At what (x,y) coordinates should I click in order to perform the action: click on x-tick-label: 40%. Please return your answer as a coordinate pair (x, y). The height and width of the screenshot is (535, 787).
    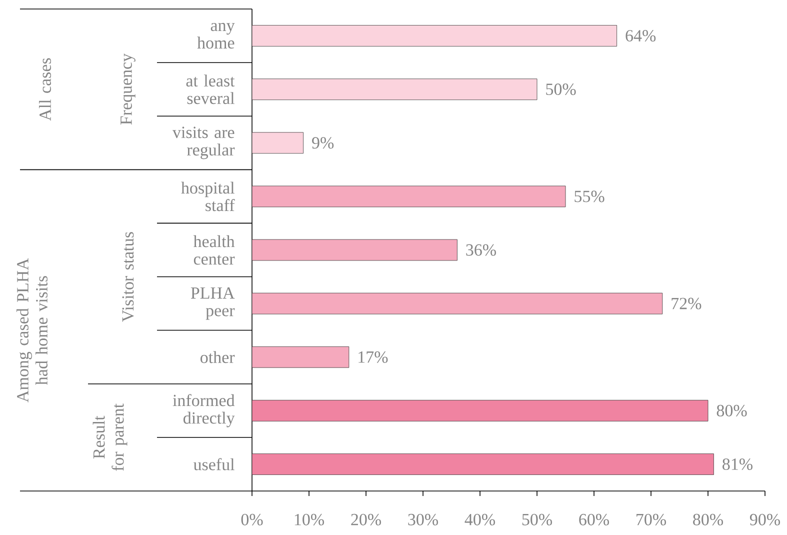
    Looking at the image, I should click on (480, 520).